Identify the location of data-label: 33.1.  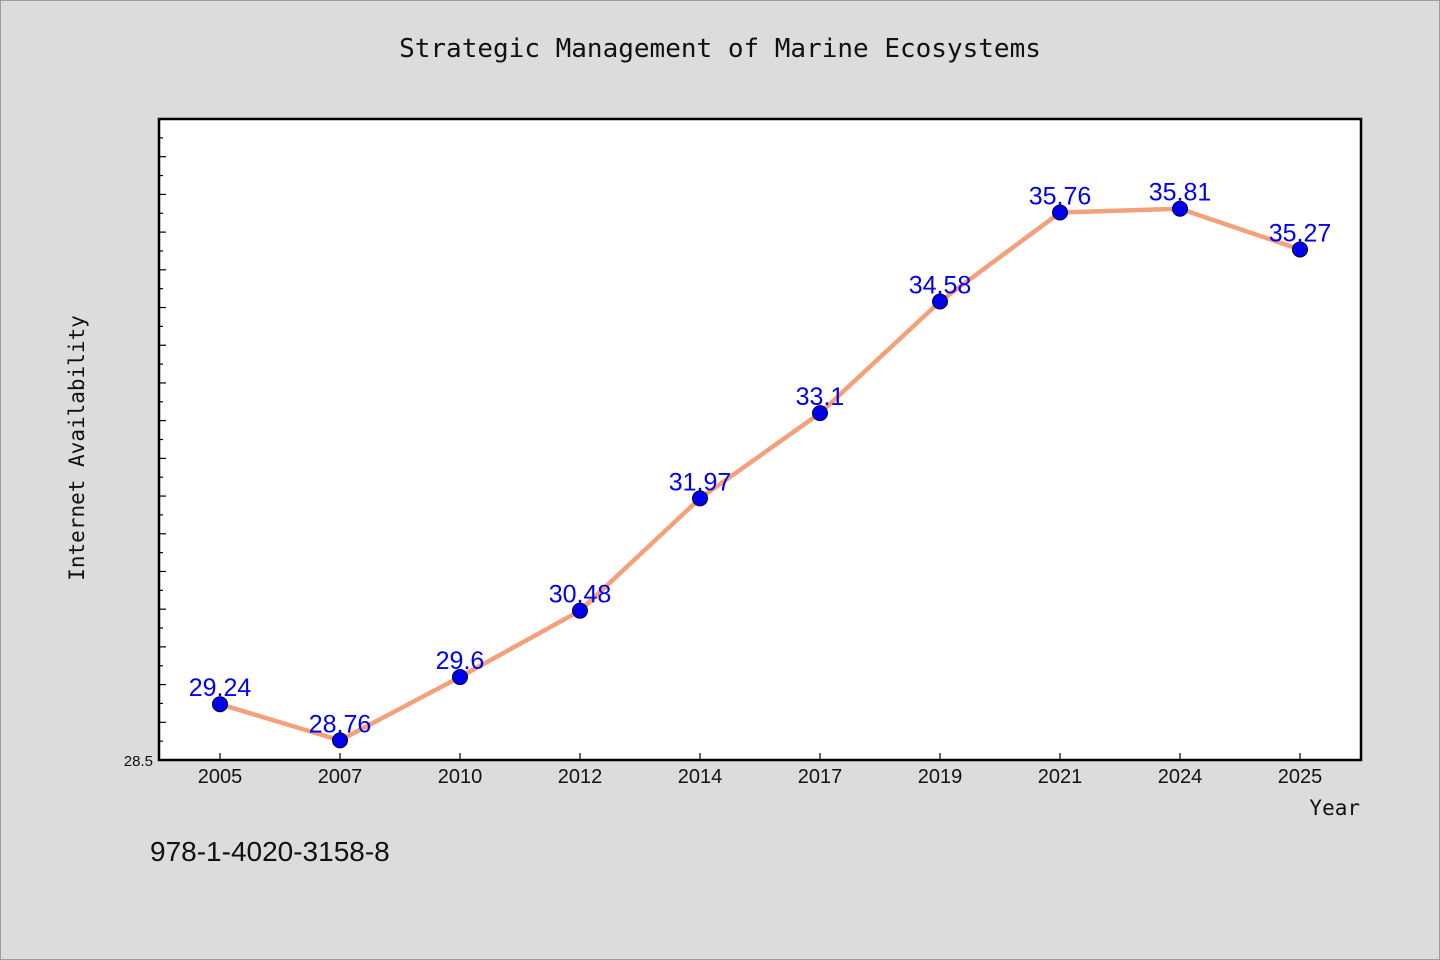
(820, 397).